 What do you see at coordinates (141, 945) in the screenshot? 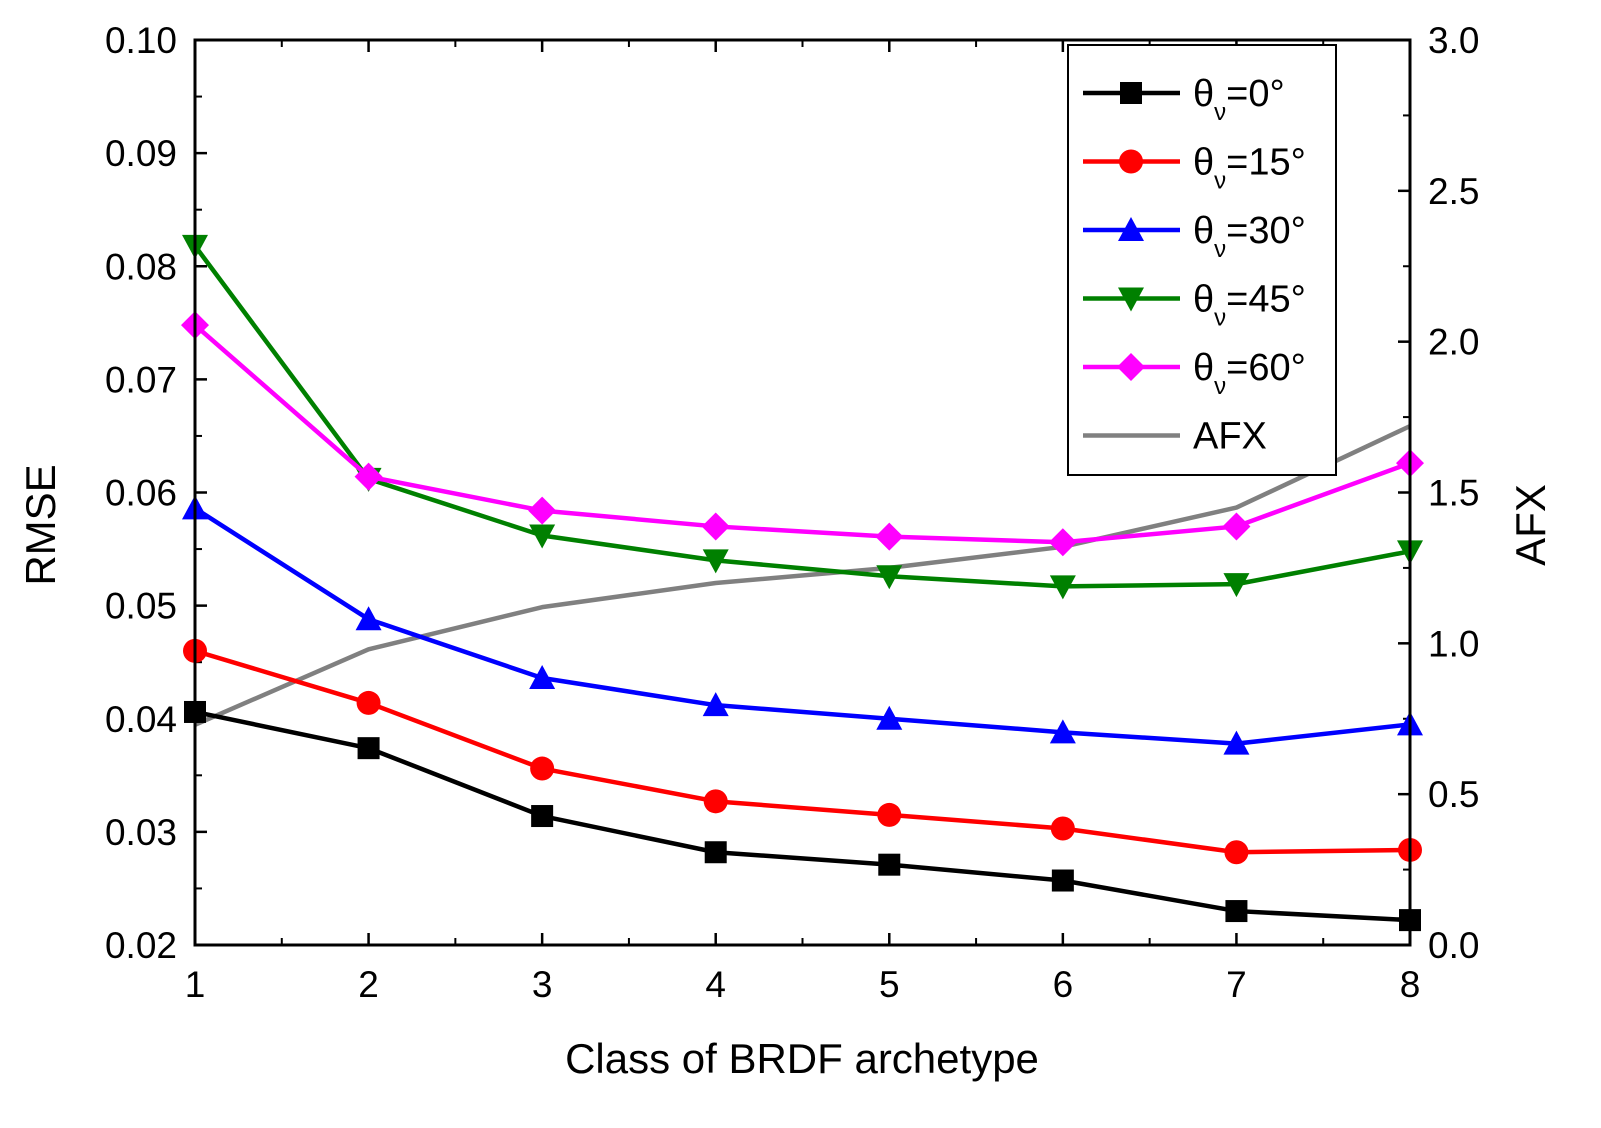
I see `y-tick-label: 0.02` at bounding box center [141, 945].